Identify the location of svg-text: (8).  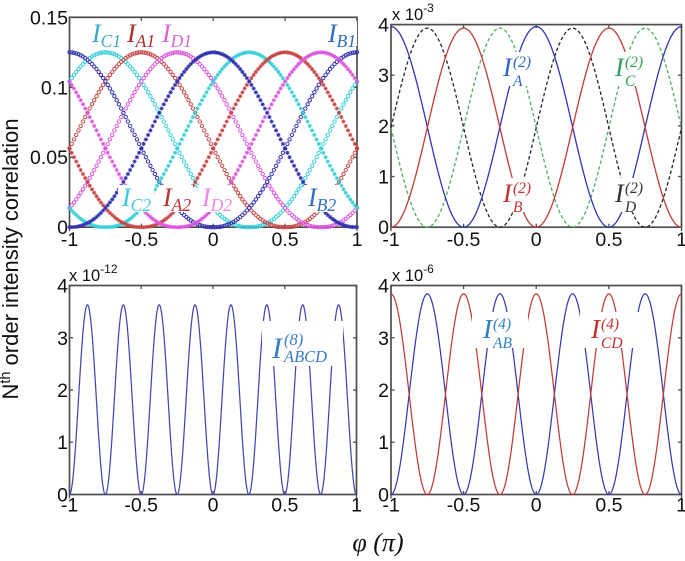
(293, 339).